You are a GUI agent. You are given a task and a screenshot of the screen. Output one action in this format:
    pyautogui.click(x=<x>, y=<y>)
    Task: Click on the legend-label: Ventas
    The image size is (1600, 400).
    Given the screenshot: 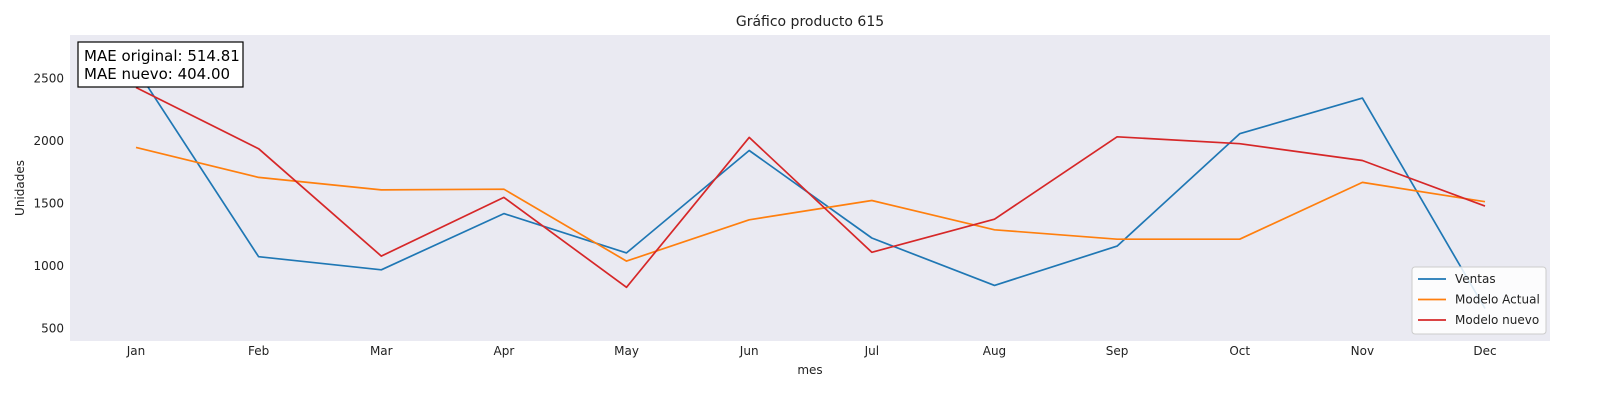 What is the action you would take?
    pyautogui.click(x=1475, y=279)
    